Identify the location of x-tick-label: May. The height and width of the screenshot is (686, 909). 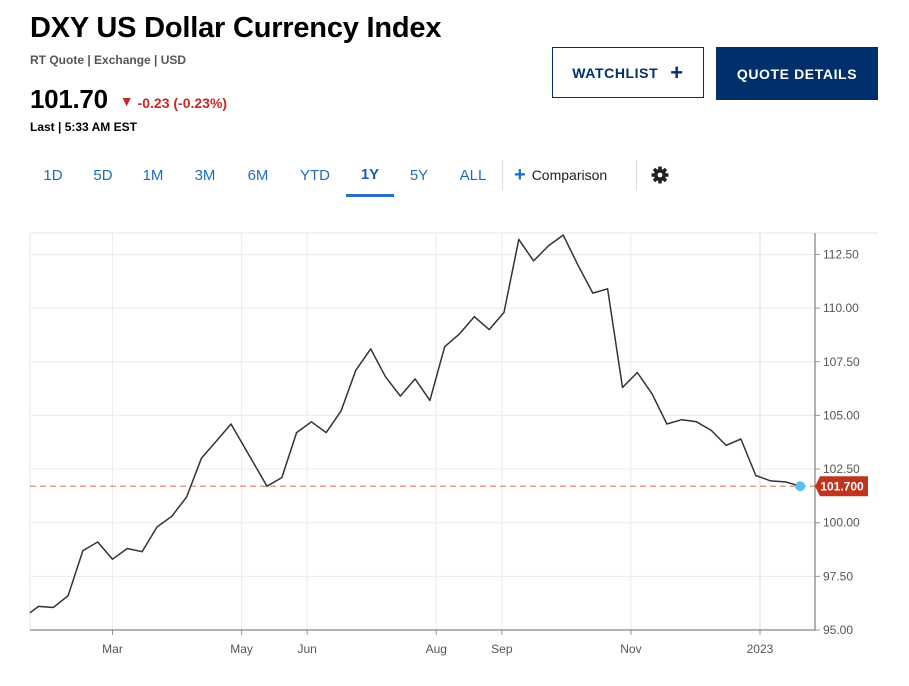
(241, 649).